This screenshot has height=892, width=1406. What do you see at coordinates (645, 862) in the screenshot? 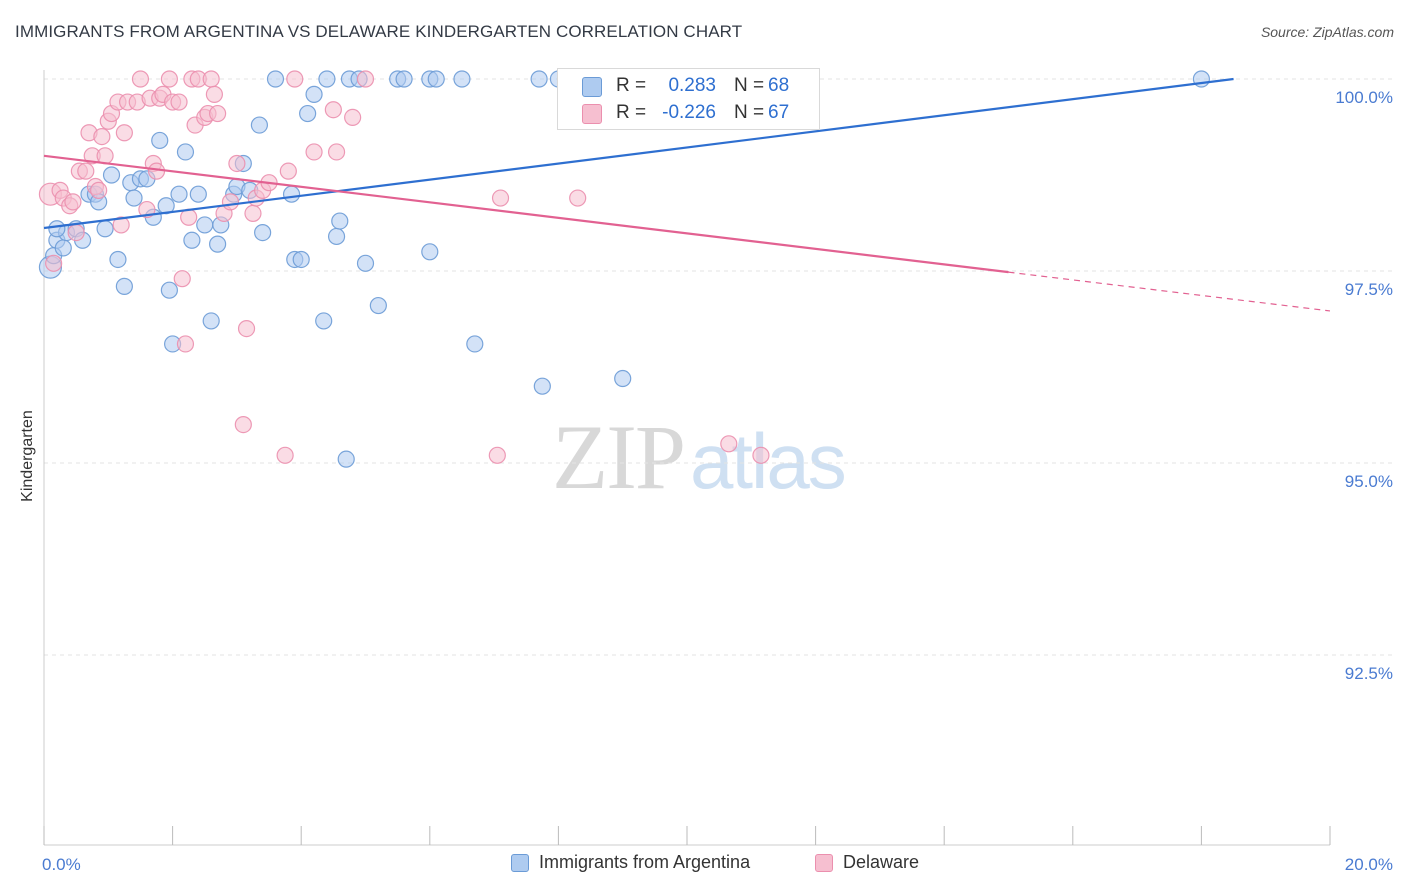
I see `legend-label-argentina: Immigrants from Argentina` at bounding box center [645, 862].